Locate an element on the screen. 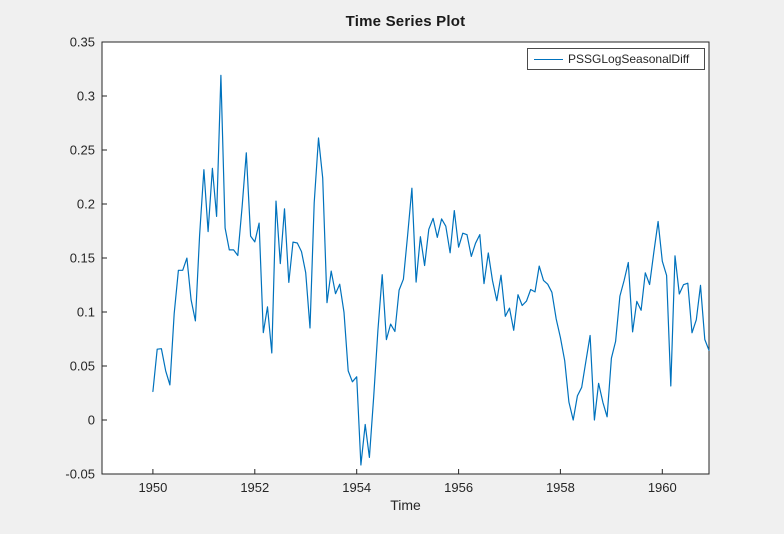 This screenshot has width=784, height=534. y-tick-label: 0.35 is located at coordinates (82, 42).